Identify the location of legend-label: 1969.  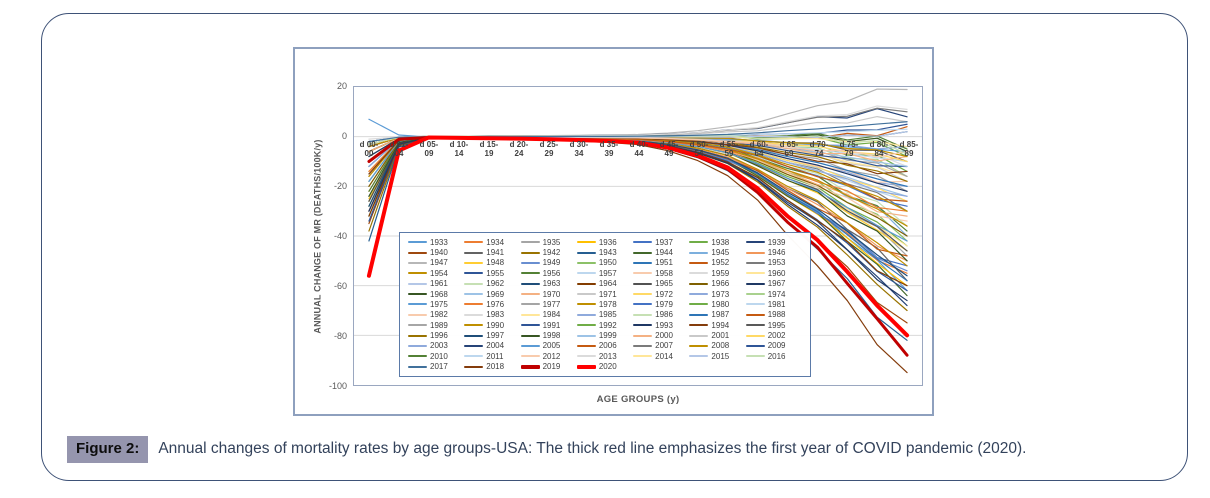
(495, 294).